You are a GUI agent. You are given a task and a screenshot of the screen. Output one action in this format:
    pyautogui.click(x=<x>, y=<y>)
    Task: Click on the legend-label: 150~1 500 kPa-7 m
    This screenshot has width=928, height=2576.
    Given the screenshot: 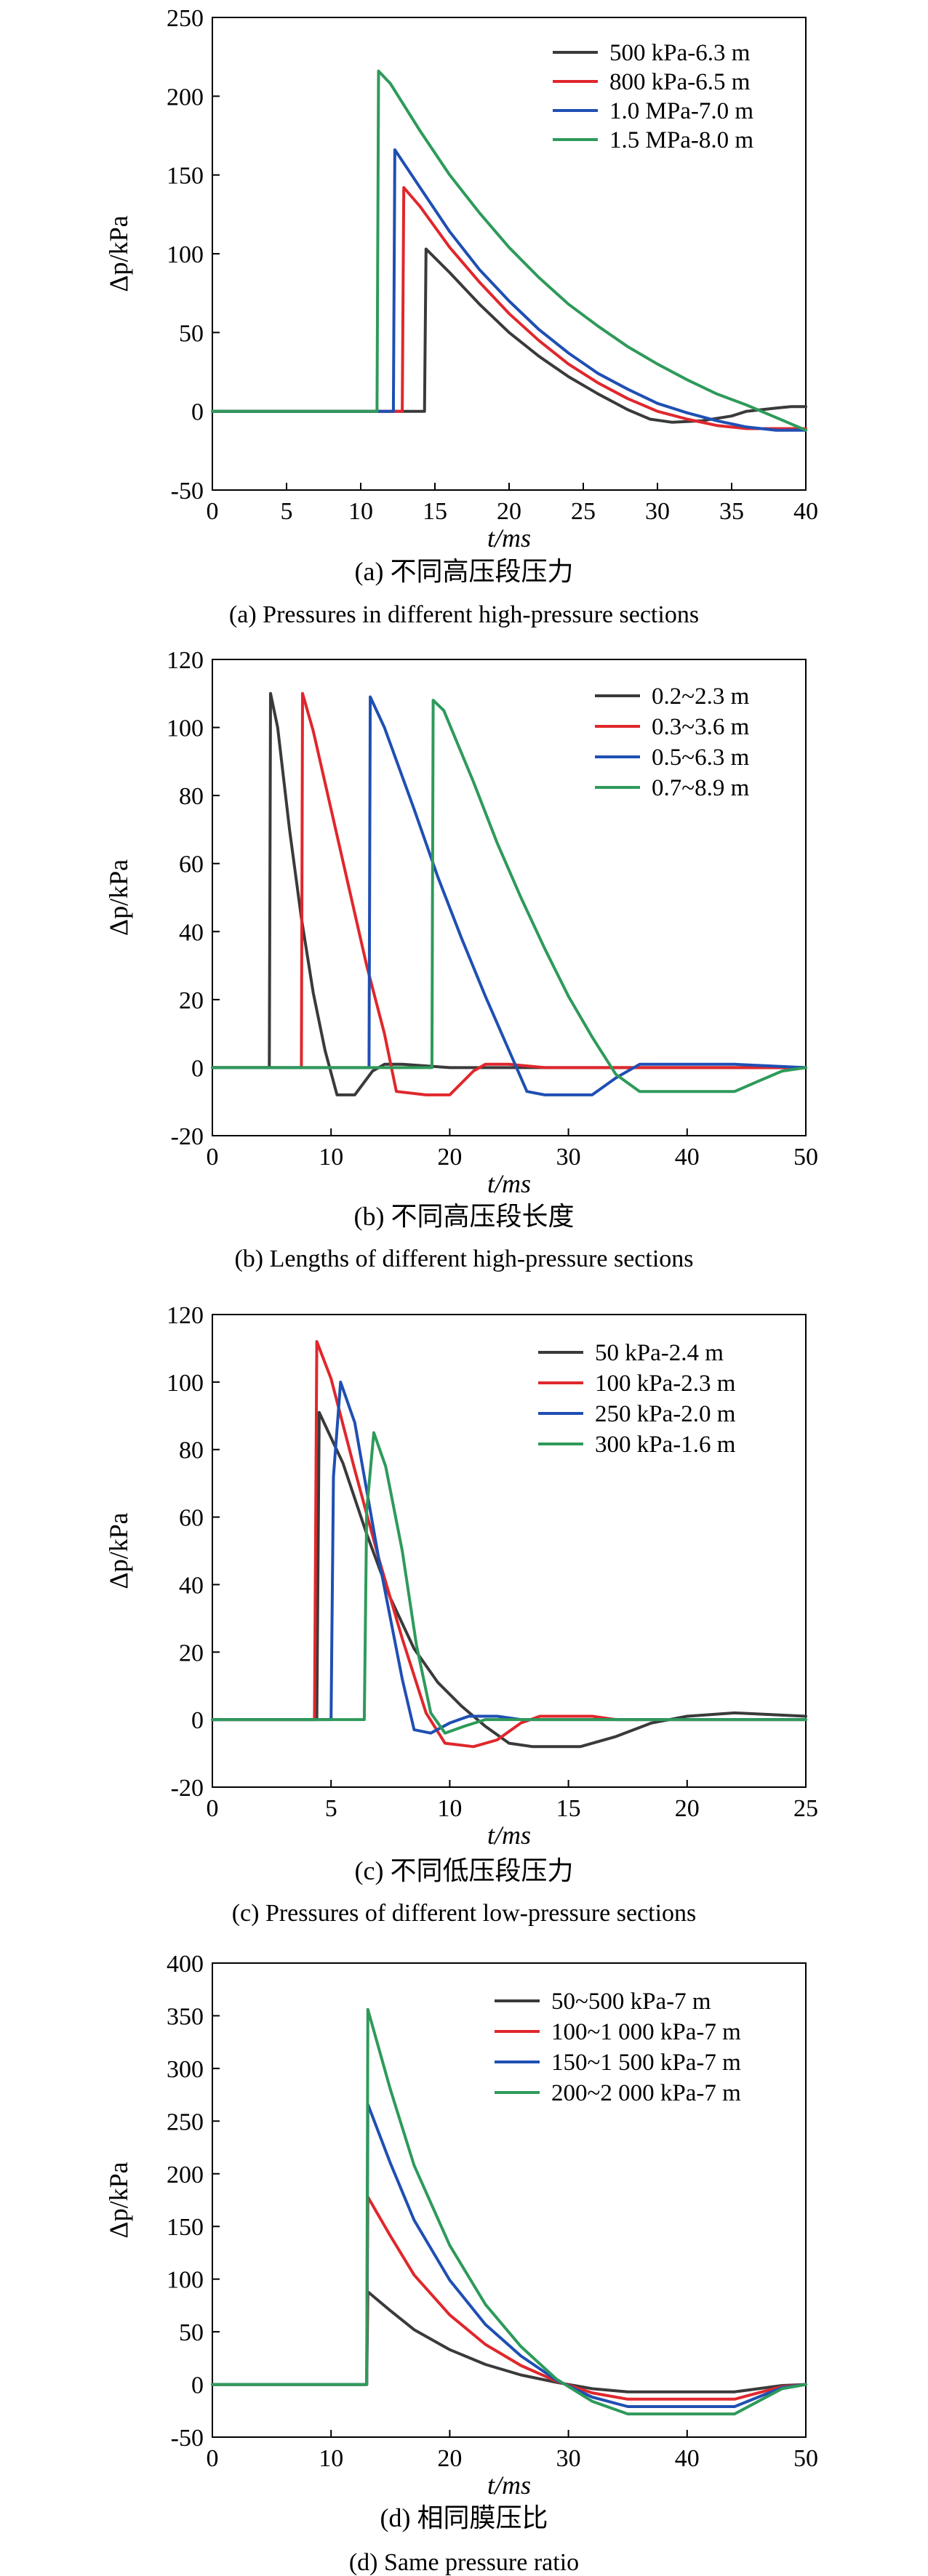 What is the action you would take?
    pyautogui.click(x=646, y=2063)
    